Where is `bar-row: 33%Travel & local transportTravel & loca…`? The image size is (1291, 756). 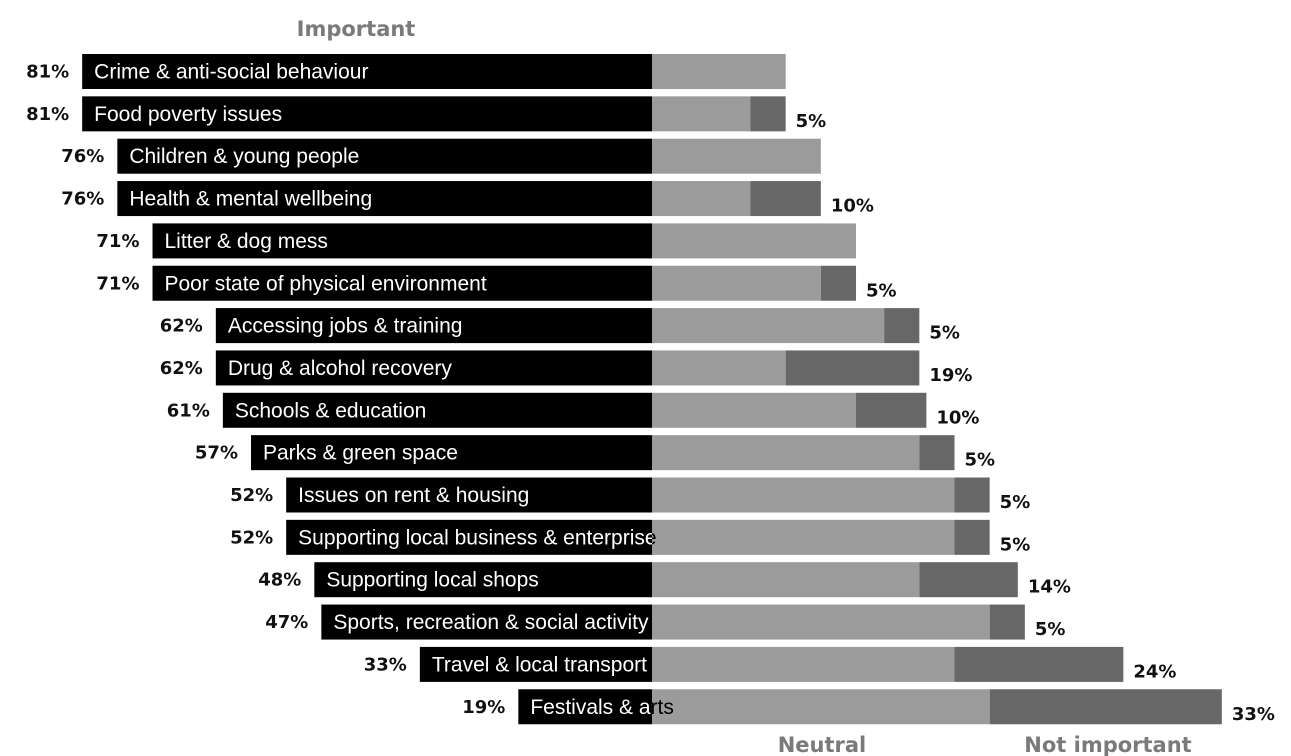
bar-row: 33%Travel & local transportTravel & loca… is located at coordinates (770, 664).